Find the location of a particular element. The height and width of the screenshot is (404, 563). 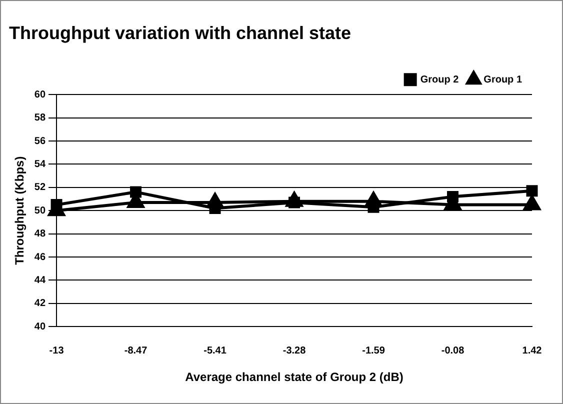

x-axis-title: Average channel state of Group 2 (dB) is located at coordinates (294, 377).